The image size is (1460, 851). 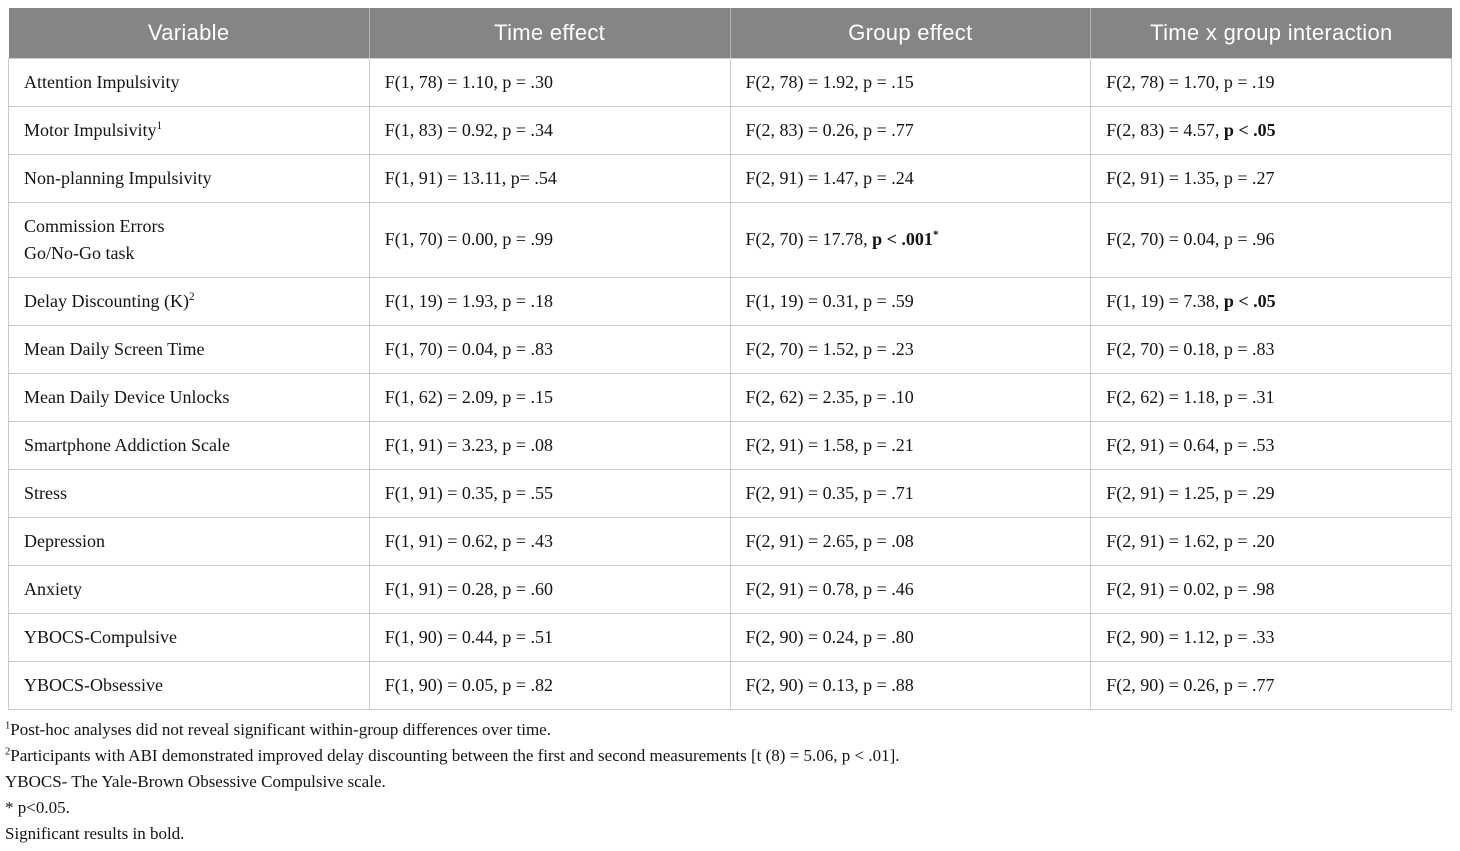 What do you see at coordinates (829, 177) in the screenshot?
I see `stat-text: F(2, 91) = 1.47, p = .24` at bounding box center [829, 177].